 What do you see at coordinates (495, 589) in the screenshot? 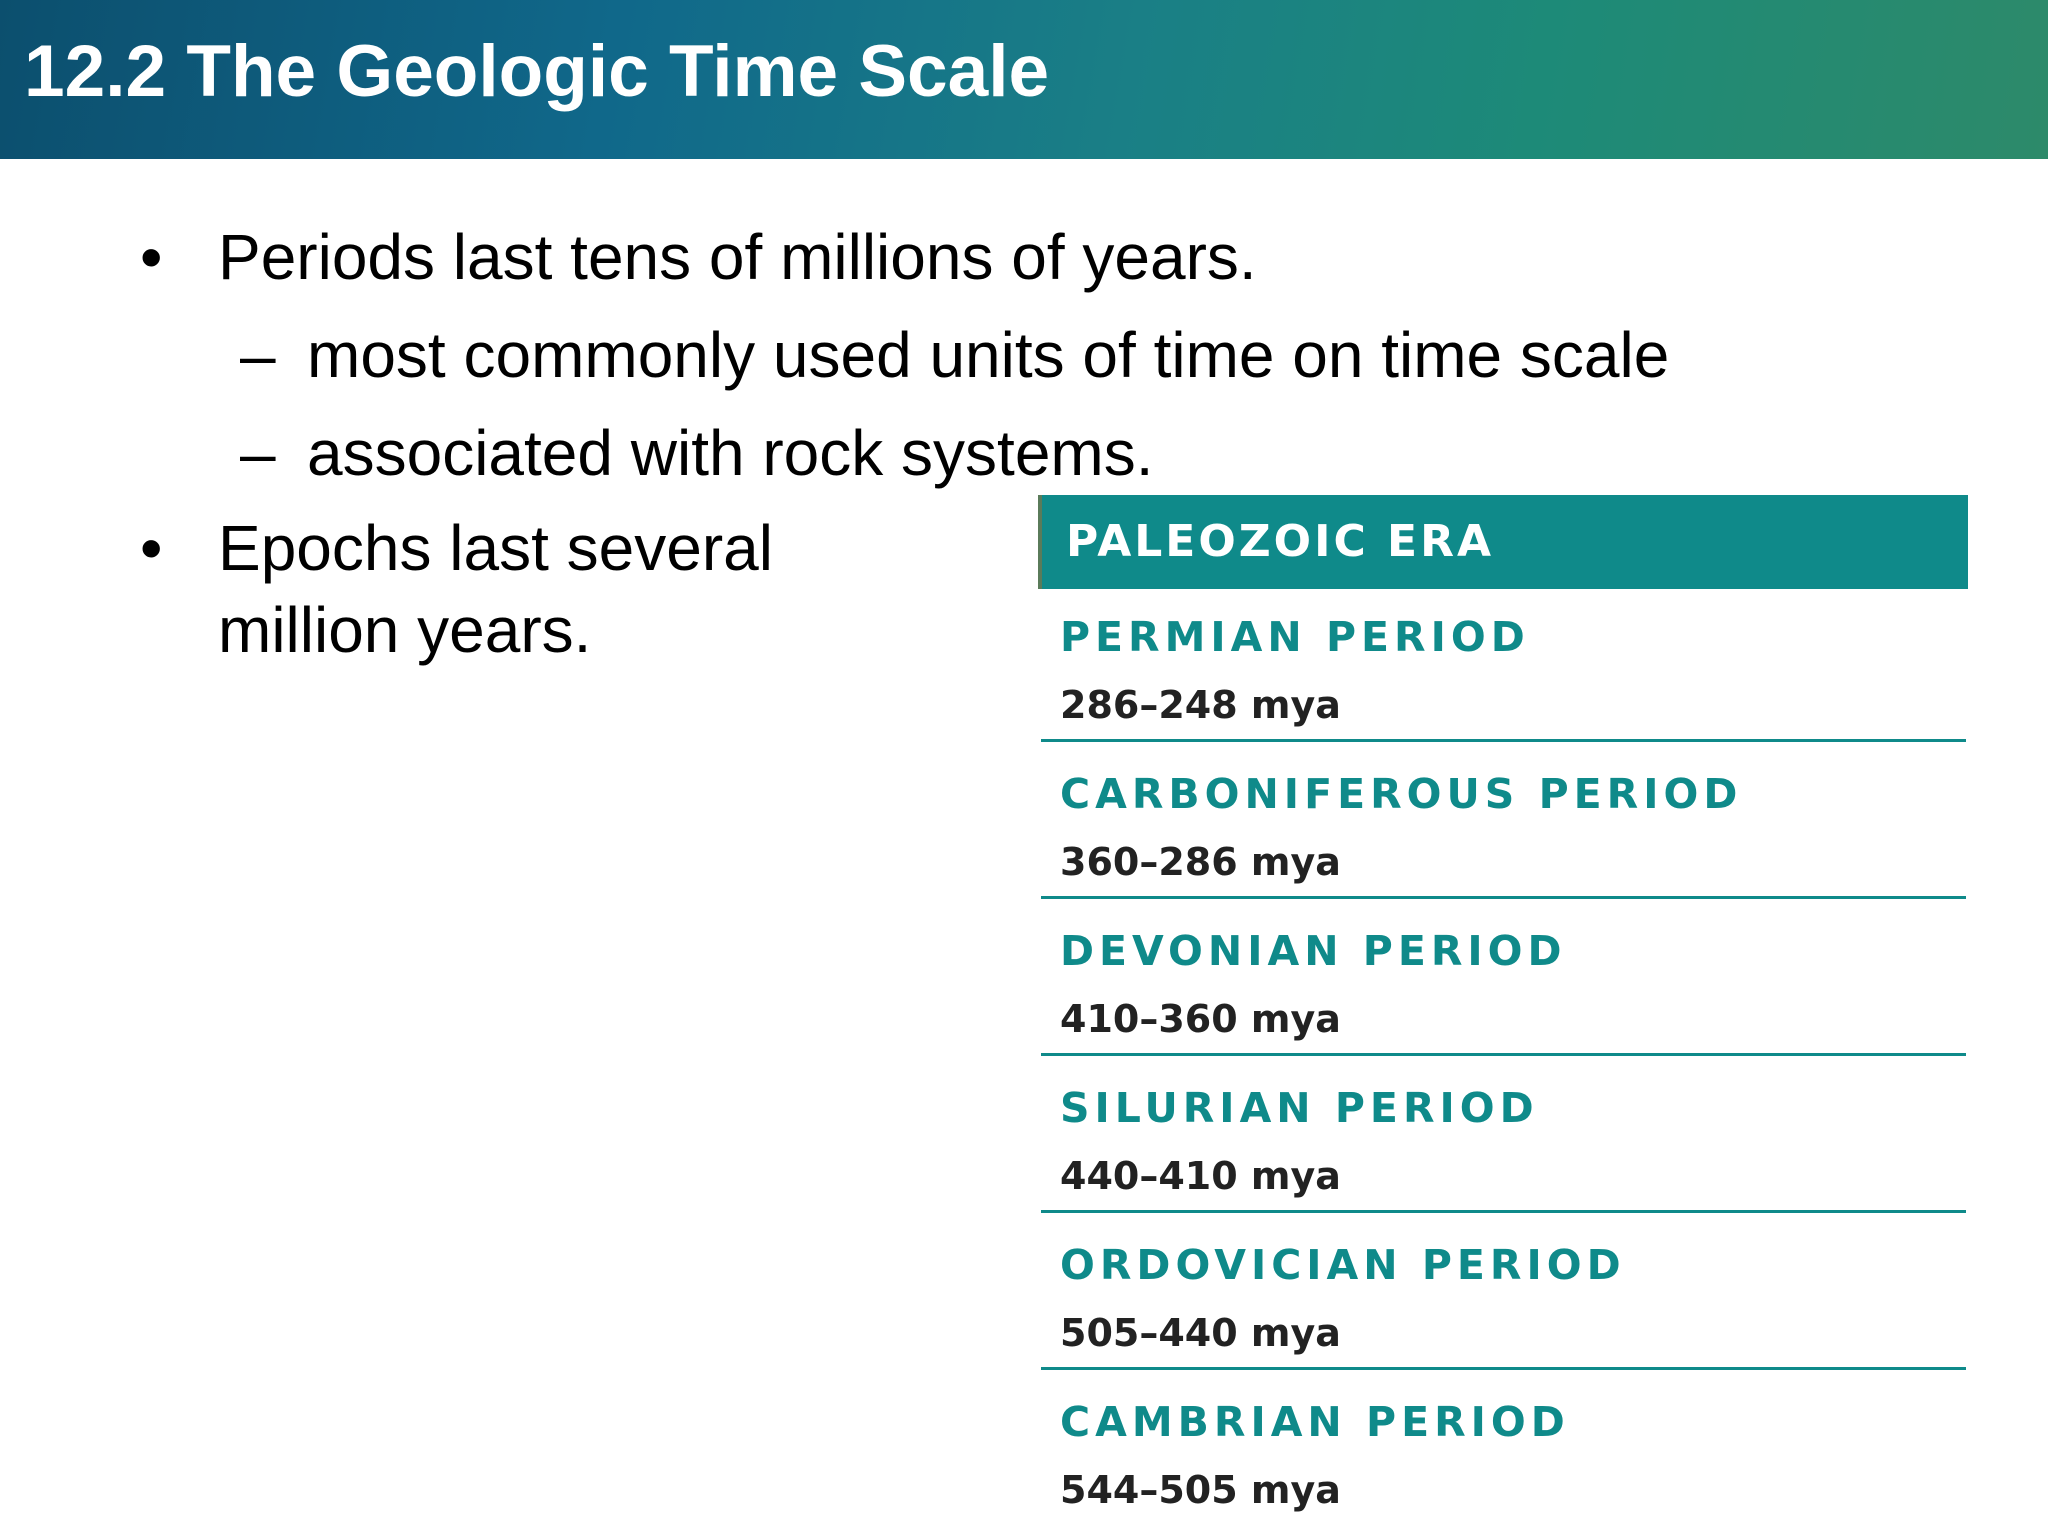
I see `bullet-text: Epochs last several million years.` at bounding box center [495, 589].